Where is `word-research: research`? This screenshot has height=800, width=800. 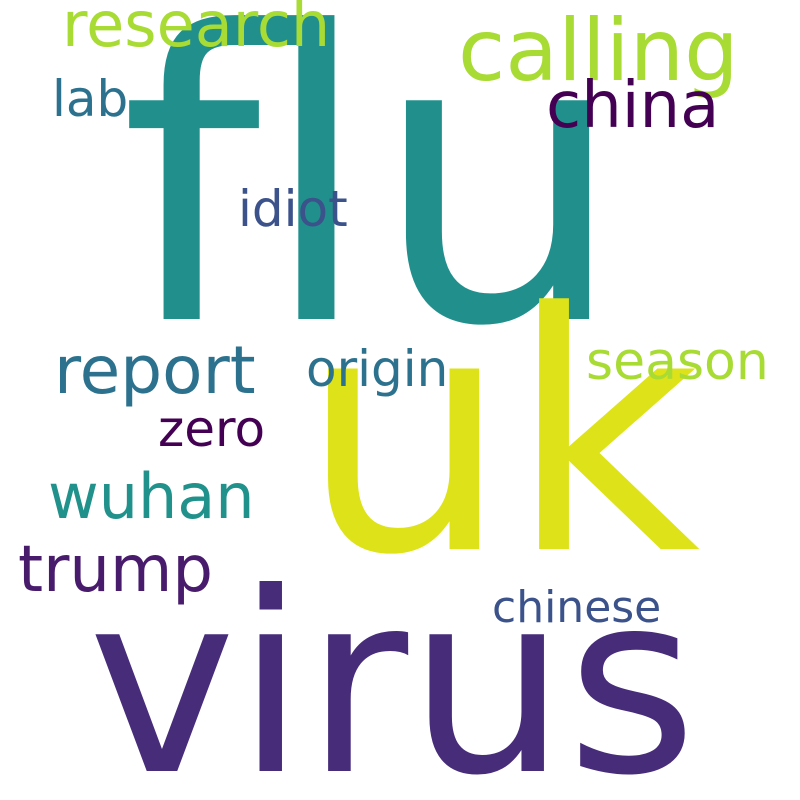
word-research: research is located at coordinates (196, 30).